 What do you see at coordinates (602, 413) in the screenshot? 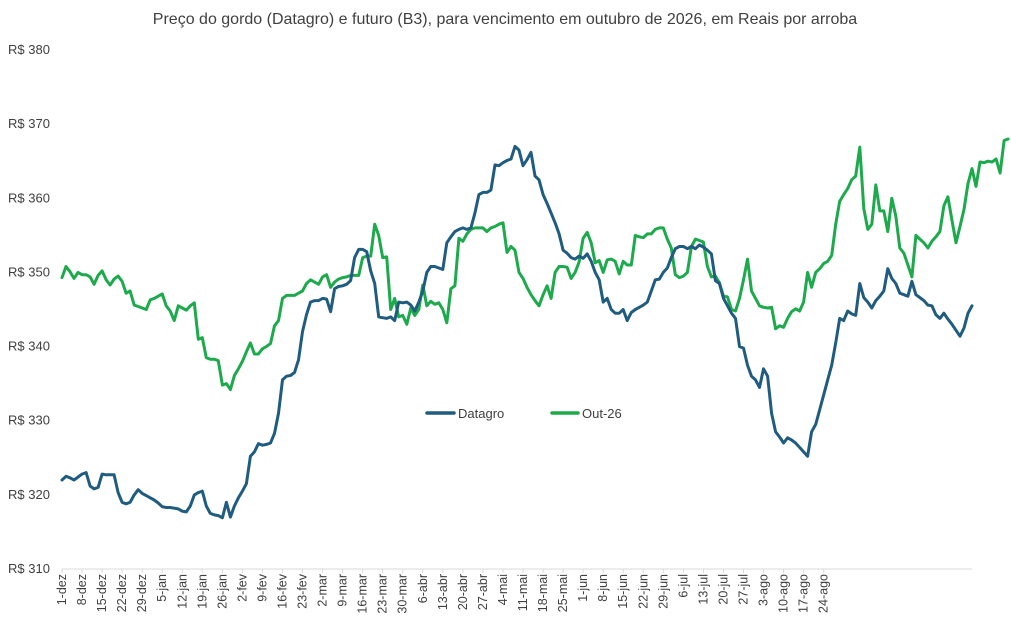
I see `legend-label-out-26: Out-26` at bounding box center [602, 413].